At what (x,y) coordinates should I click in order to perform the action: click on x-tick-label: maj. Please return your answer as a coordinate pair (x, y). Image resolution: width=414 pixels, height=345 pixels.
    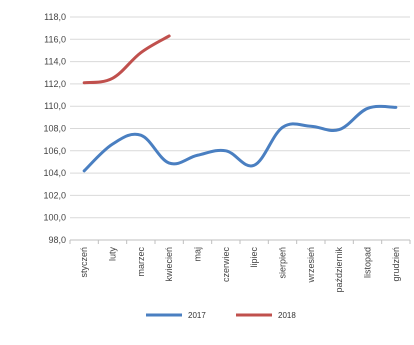
    Looking at the image, I should click on (198, 254).